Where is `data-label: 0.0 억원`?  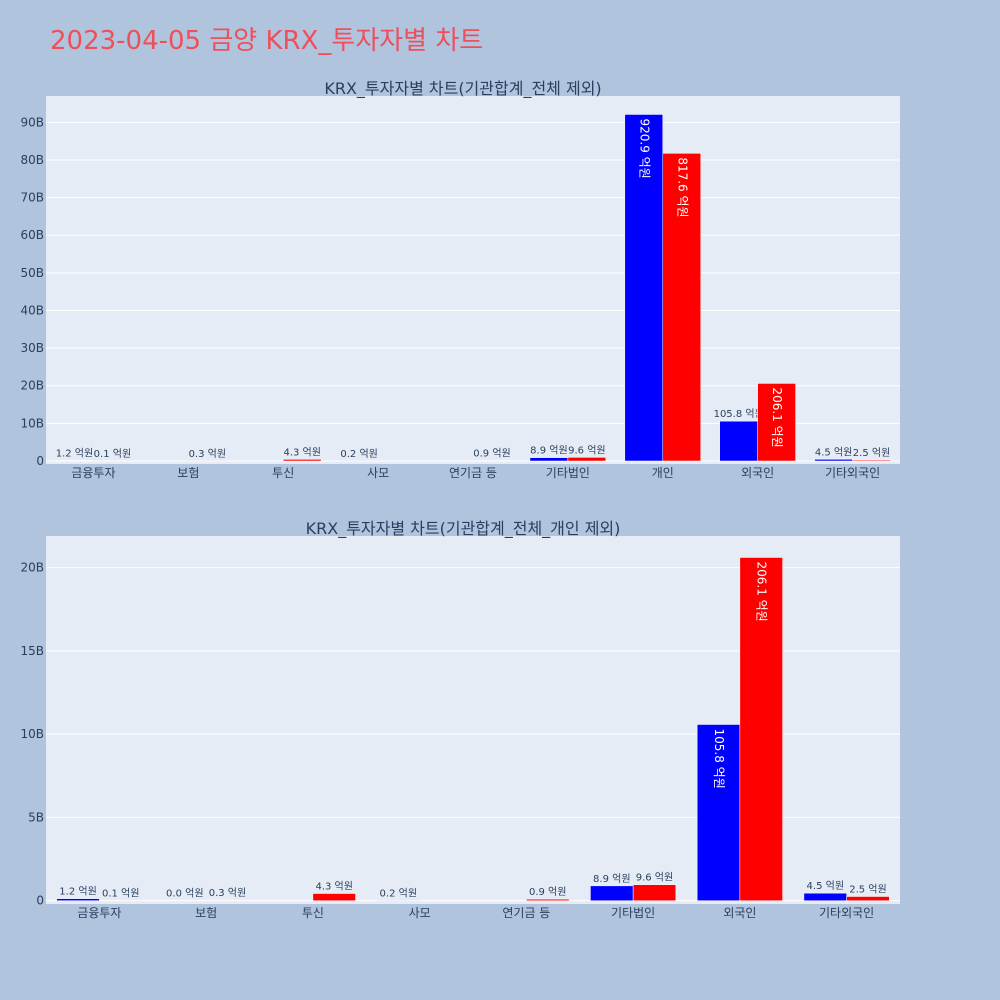 data-label: 0.0 억원 is located at coordinates (184, 894).